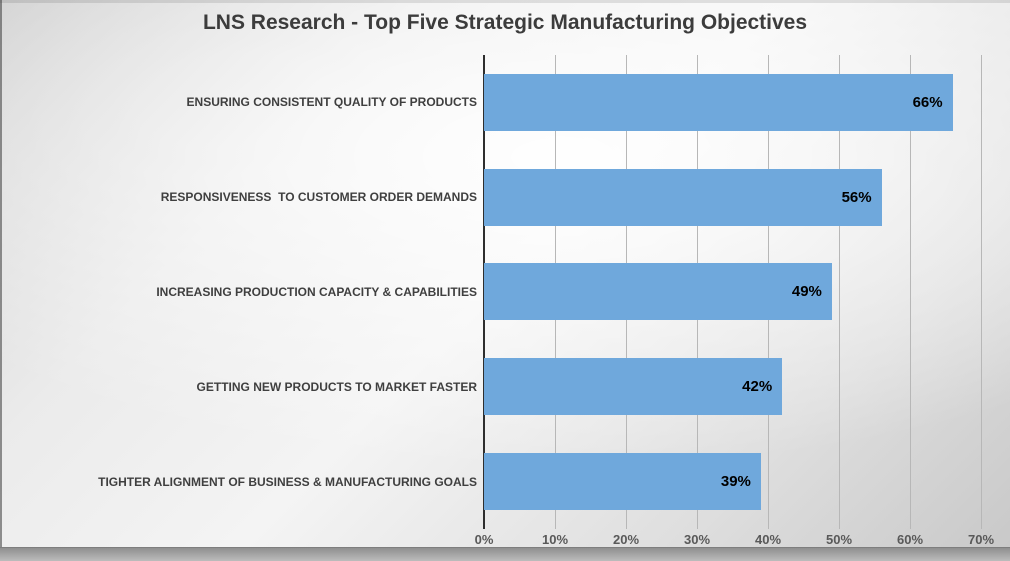  What do you see at coordinates (336, 386) in the screenshot?
I see `category-label: GETTING NEW PRODUCTS TO MARKET FASTER` at bounding box center [336, 386].